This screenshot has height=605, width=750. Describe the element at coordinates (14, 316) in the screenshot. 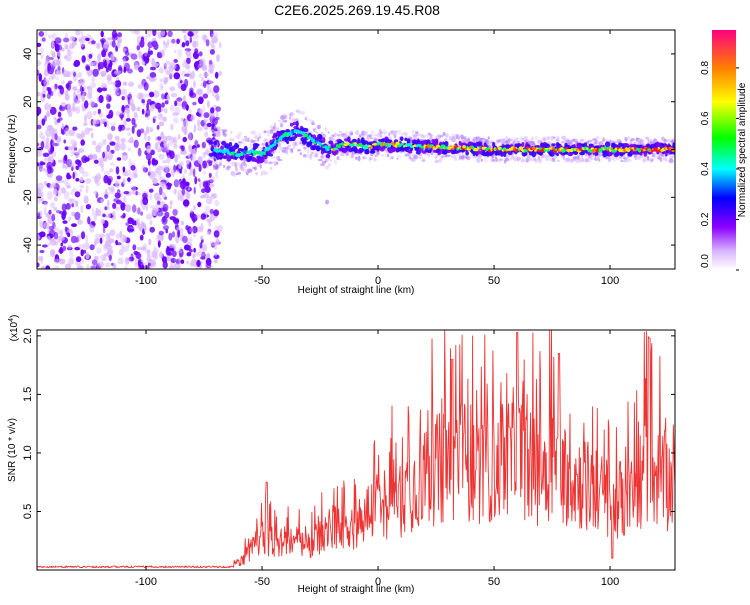

I see `snr-multiplier-close: )` at that location.